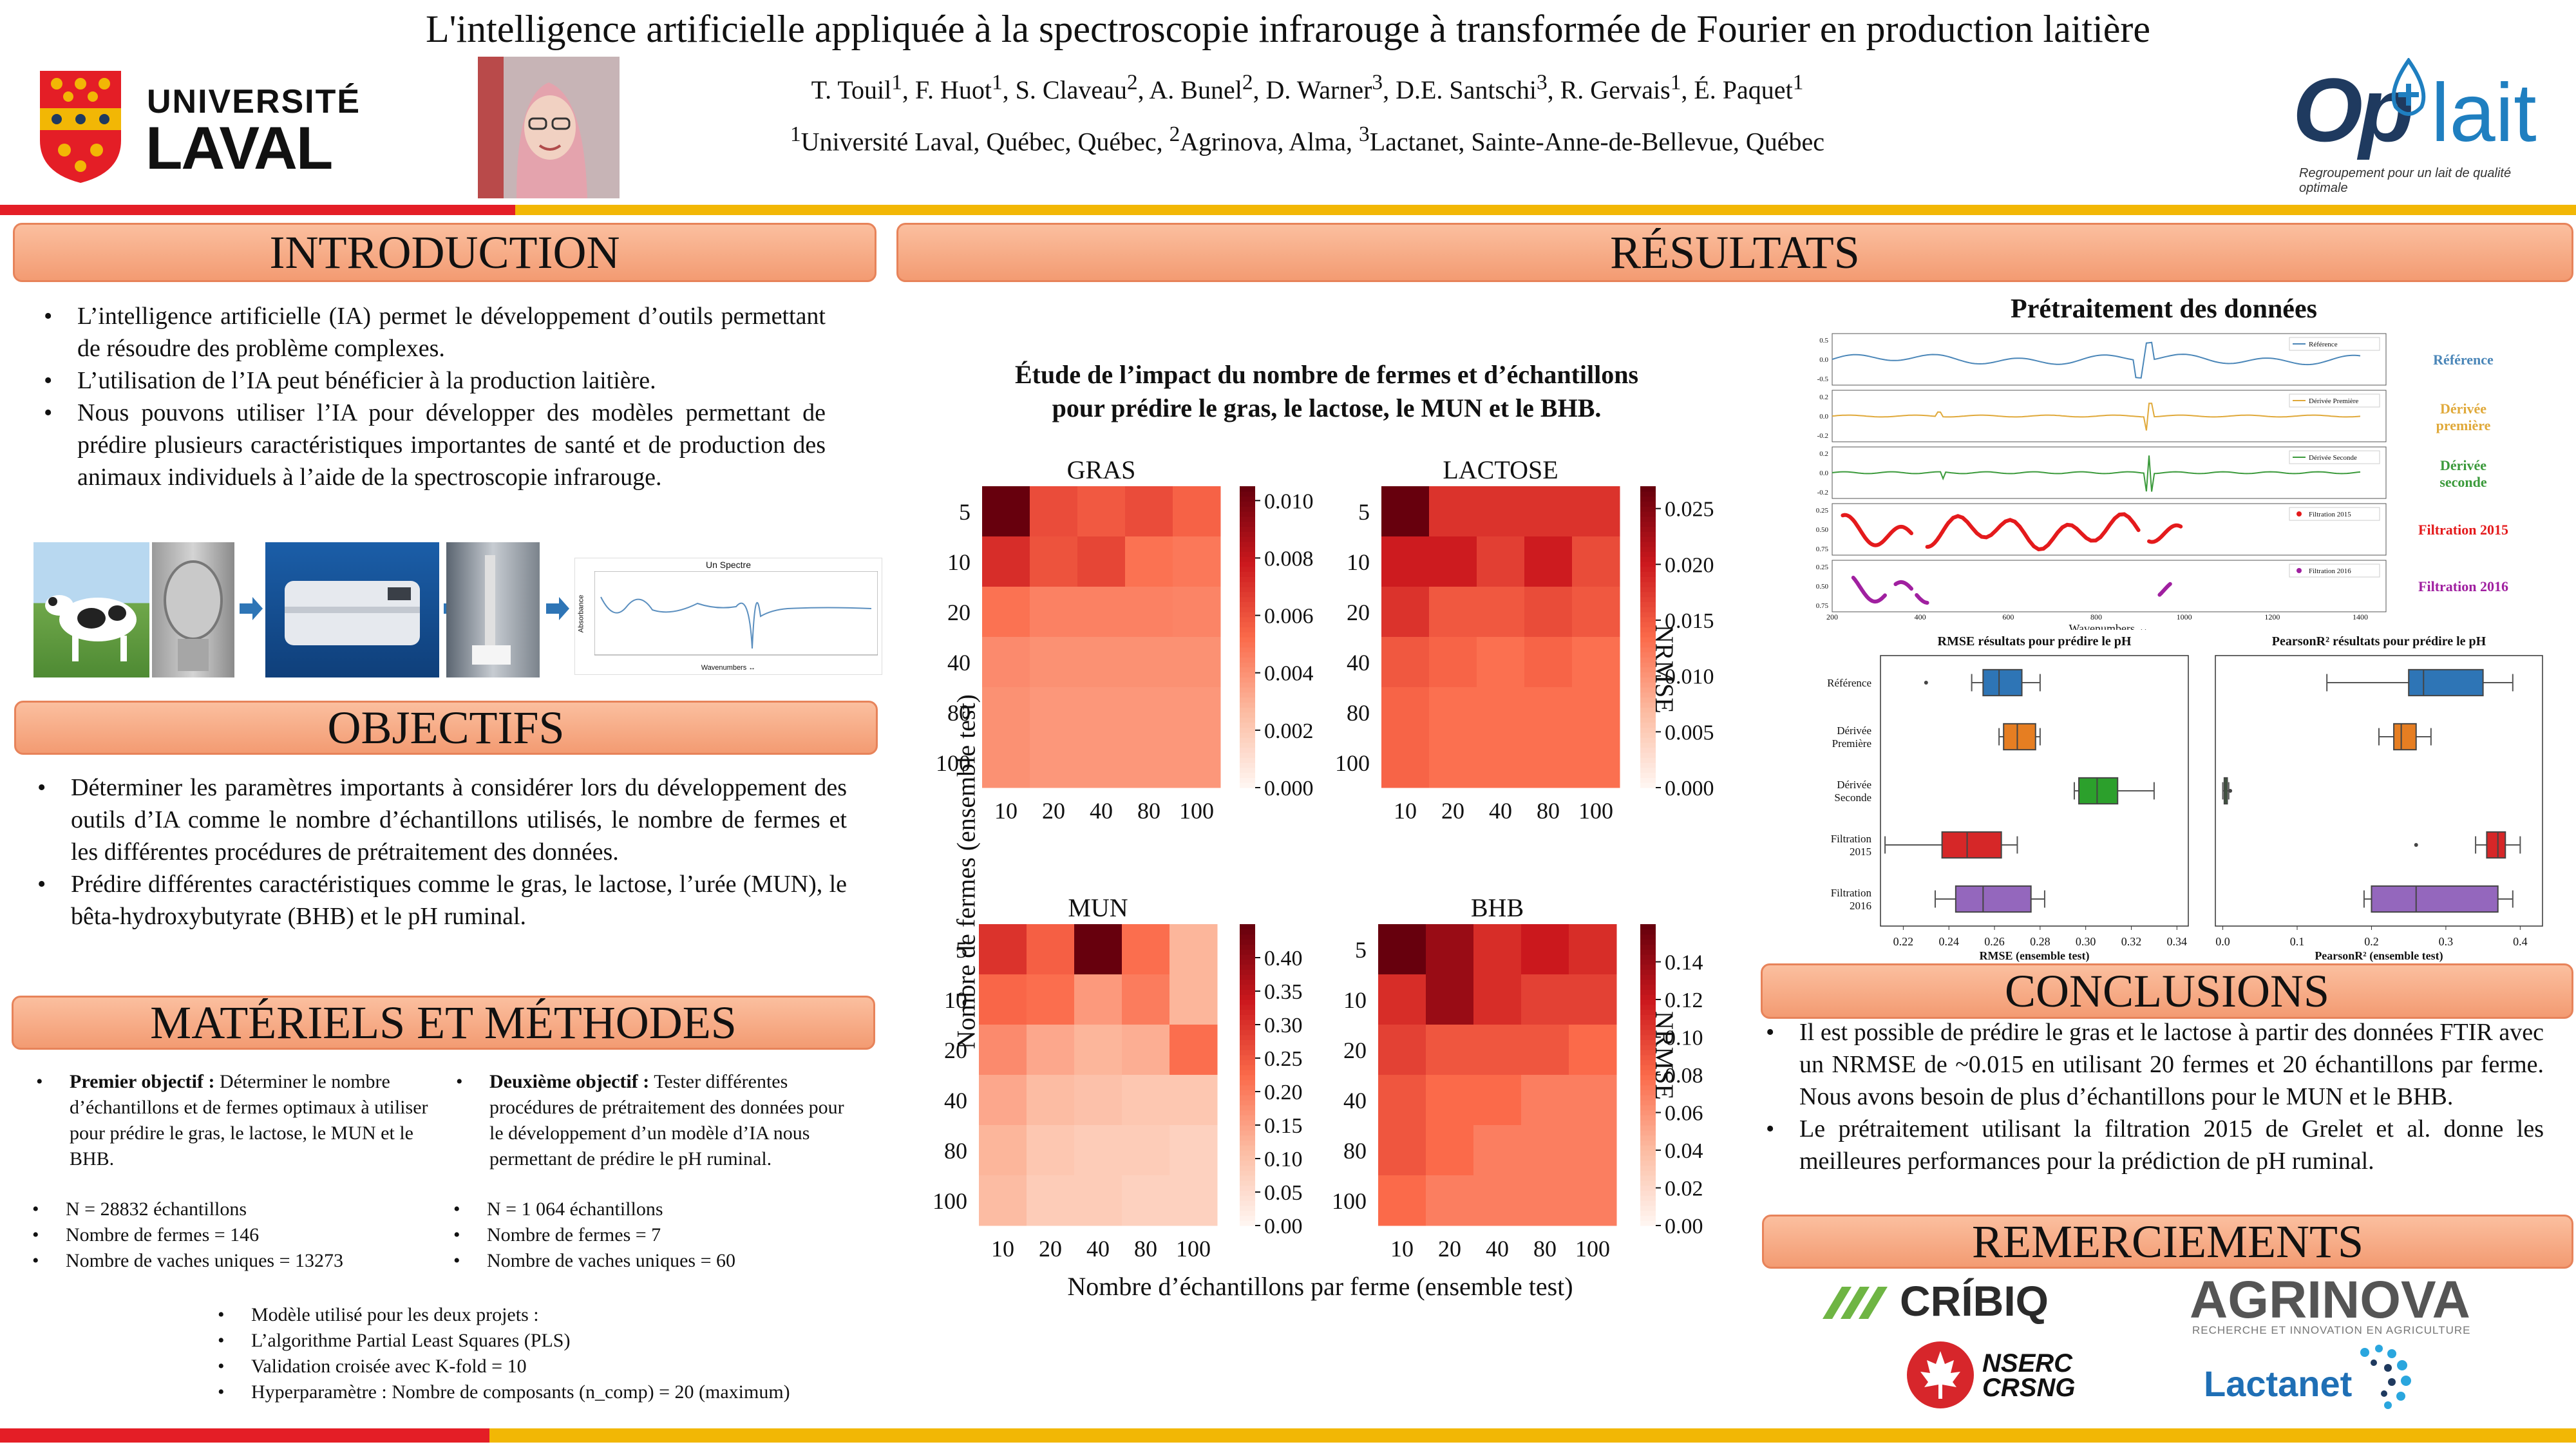 The image size is (2576, 1449). Describe the element at coordinates (2484, 113) in the screenshot. I see `oplait-lait: lait` at that location.